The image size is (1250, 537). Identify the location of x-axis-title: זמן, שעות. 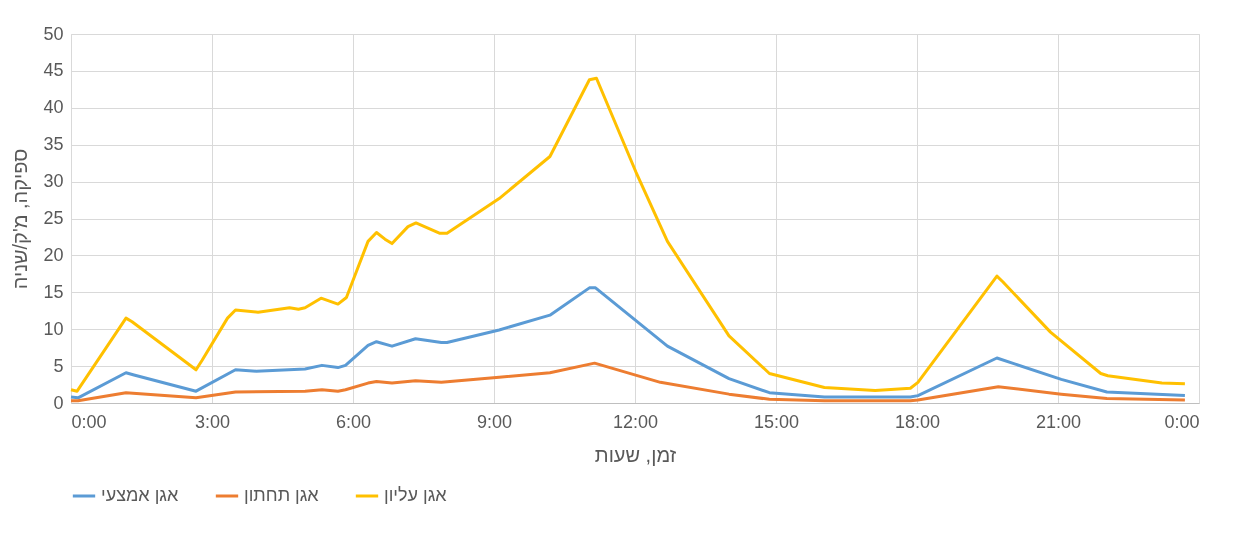
(635, 454).